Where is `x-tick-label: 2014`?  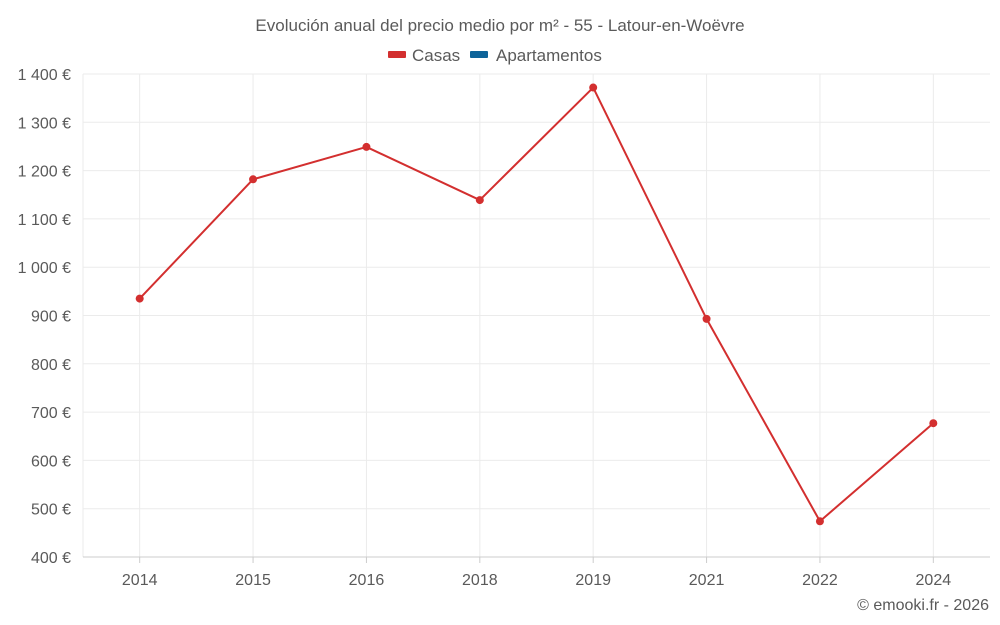
x-tick-label: 2014 is located at coordinates (140, 580).